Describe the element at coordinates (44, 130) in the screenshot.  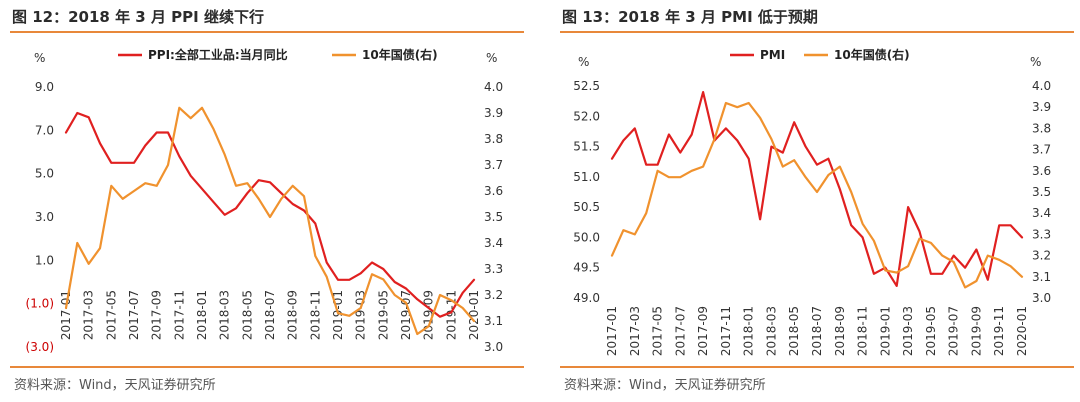
I see `left-y-tick-label: 7.0` at that location.